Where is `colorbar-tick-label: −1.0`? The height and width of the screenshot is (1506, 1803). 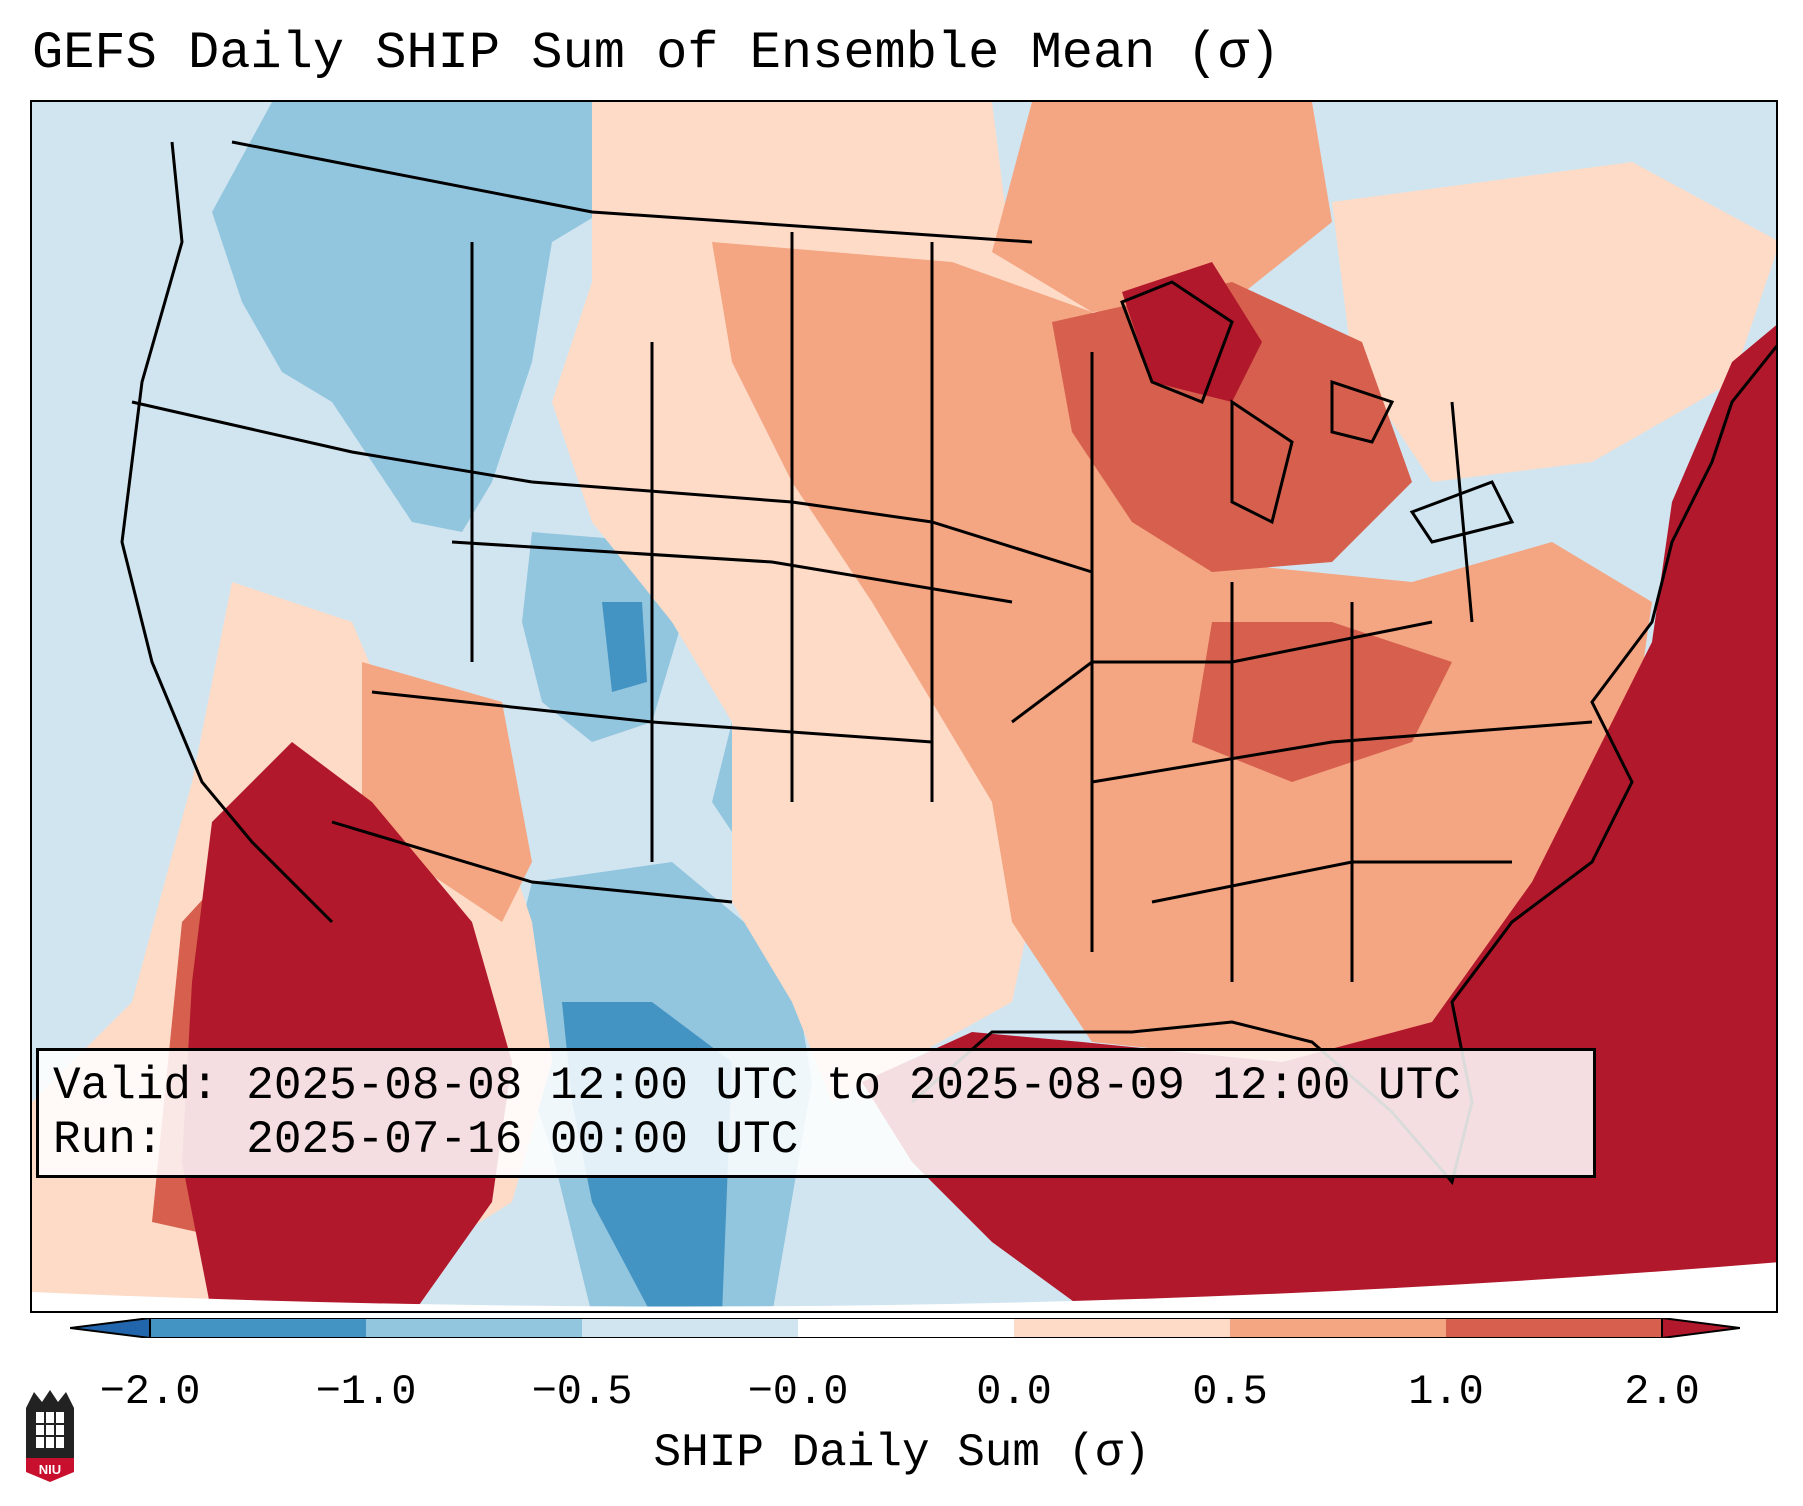
colorbar-tick-label: −1.0 is located at coordinates (366, 1392).